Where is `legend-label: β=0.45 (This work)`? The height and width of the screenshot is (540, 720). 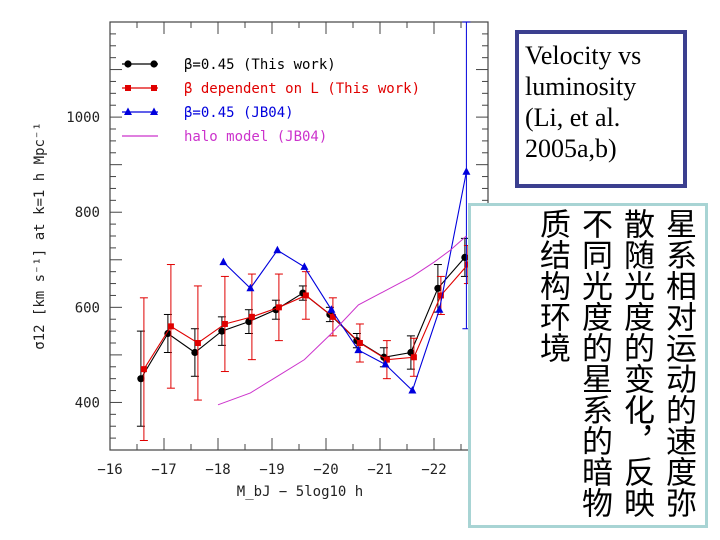
legend-label: β=0.45 (This work) is located at coordinates (260, 65).